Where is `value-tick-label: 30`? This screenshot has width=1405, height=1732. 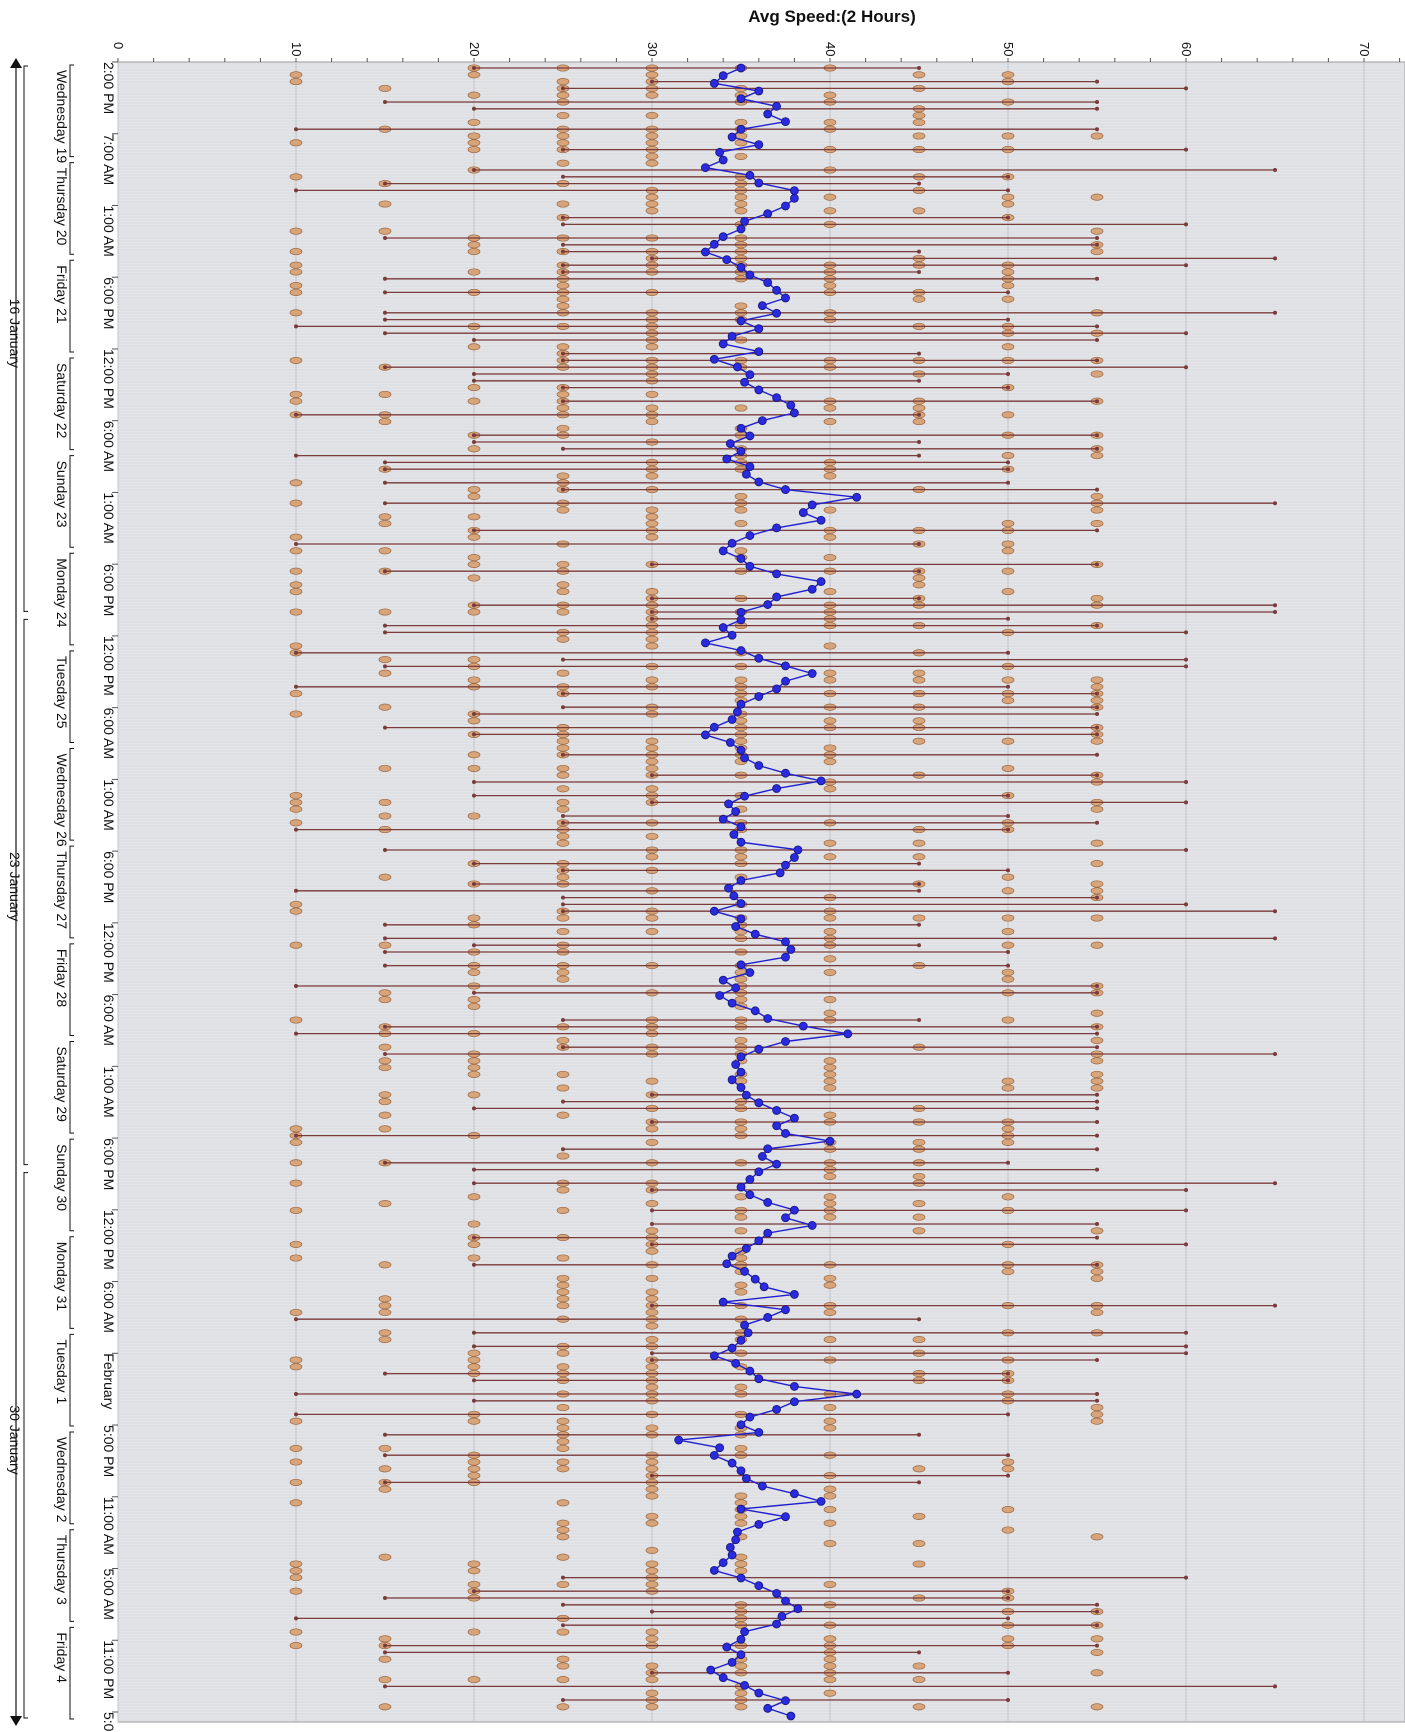 value-tick-label: 30 is located at coordinates (652, 49).